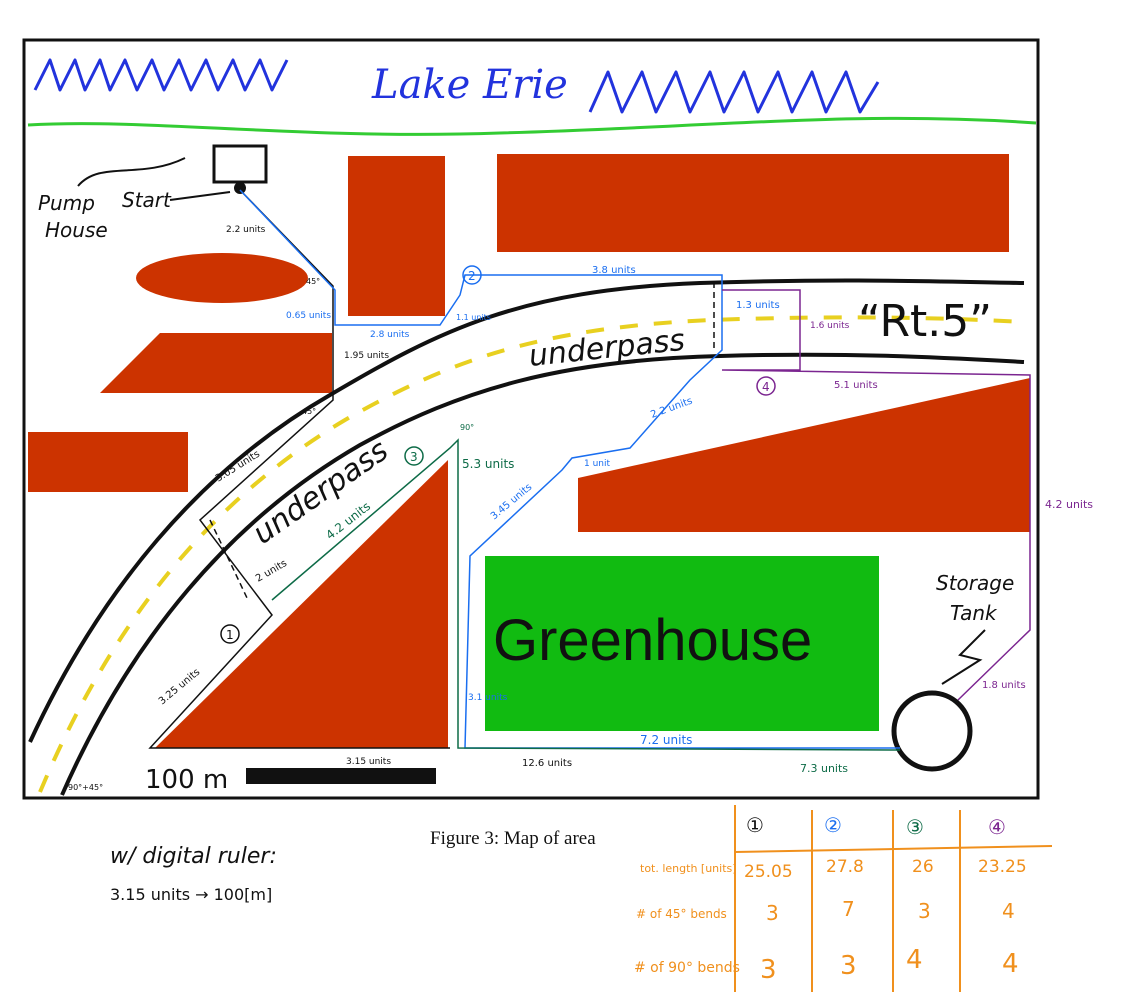 The width and height of the screenshot is (1129, 999). I want to click on route-marker-2: 2, so click(472, 275).